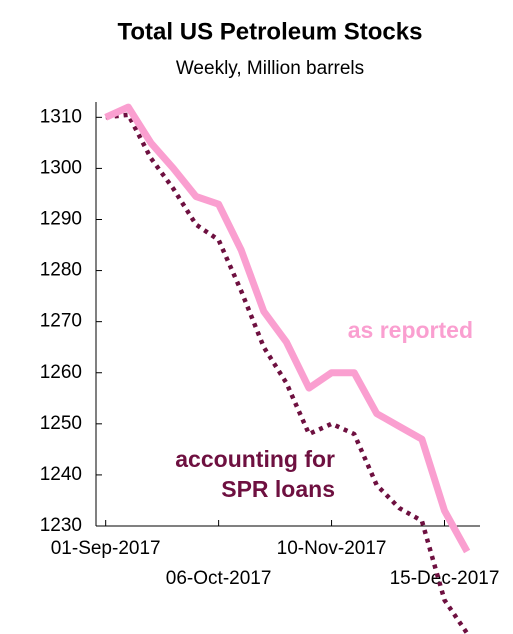  I want to click on y-tick-label: 1300, so click(61, 167).